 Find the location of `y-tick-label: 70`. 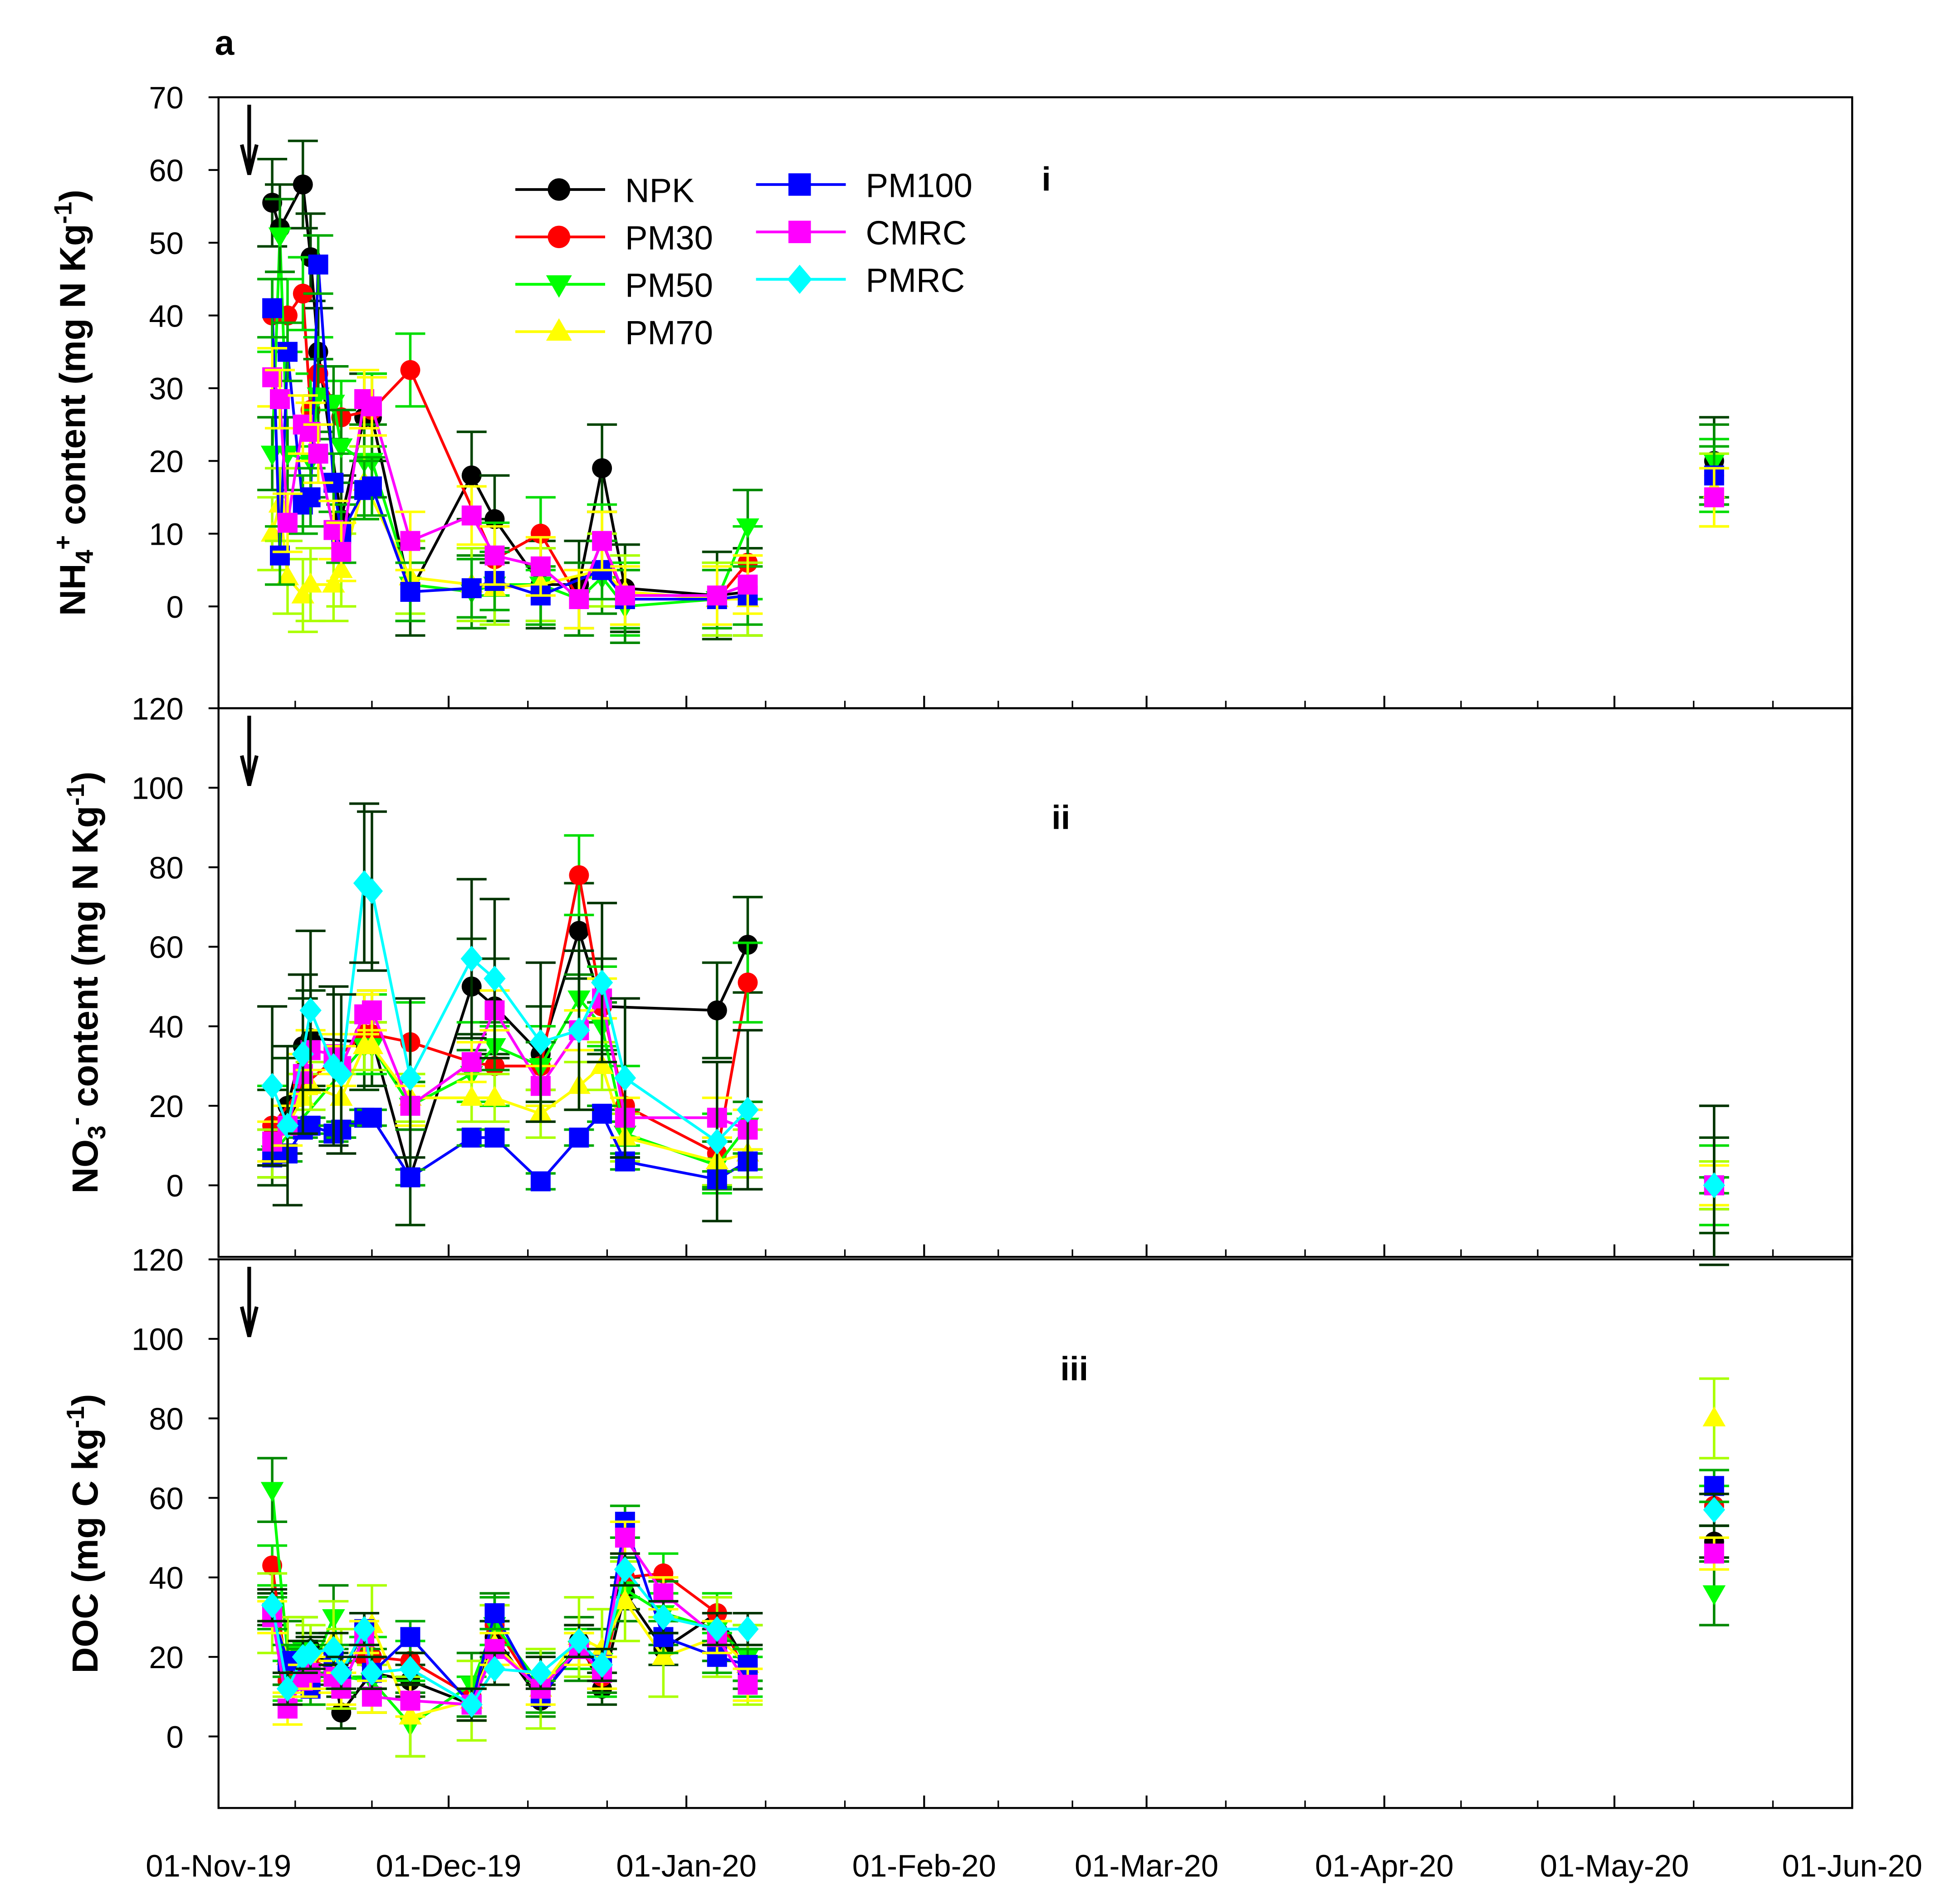

y-tick-label: 70 is located at coordinates (166, 98).